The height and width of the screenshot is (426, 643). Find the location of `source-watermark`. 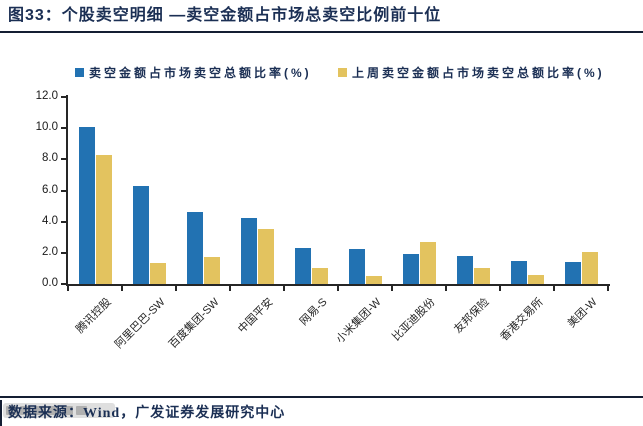

source-watermark is located at coordinates (59, 410).